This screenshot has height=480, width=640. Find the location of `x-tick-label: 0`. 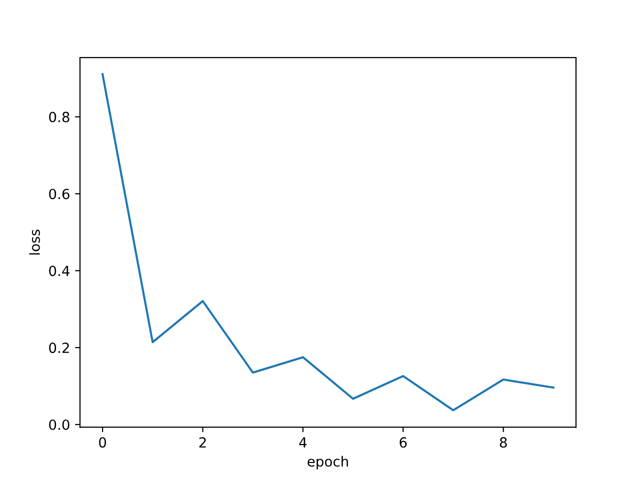

x-tick-label: 0 is located at coordinates (102, 442).